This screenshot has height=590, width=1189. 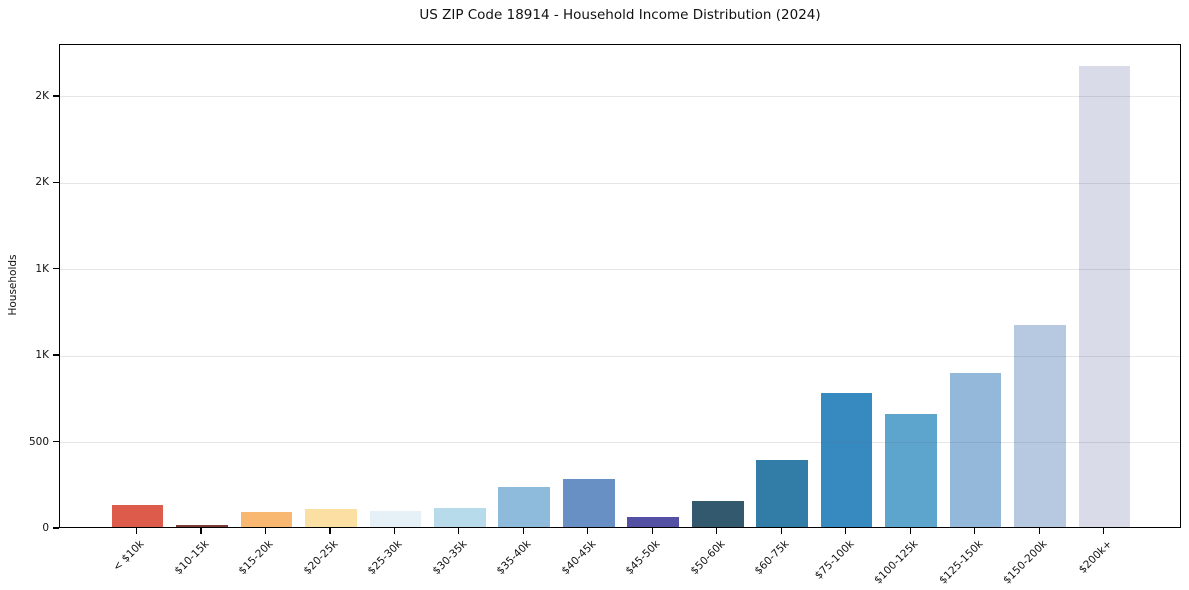 What do you see at coordinates (38, 441) in the screenshot?
I see `y-tick-label: 500` at bounding box center [38, 441].